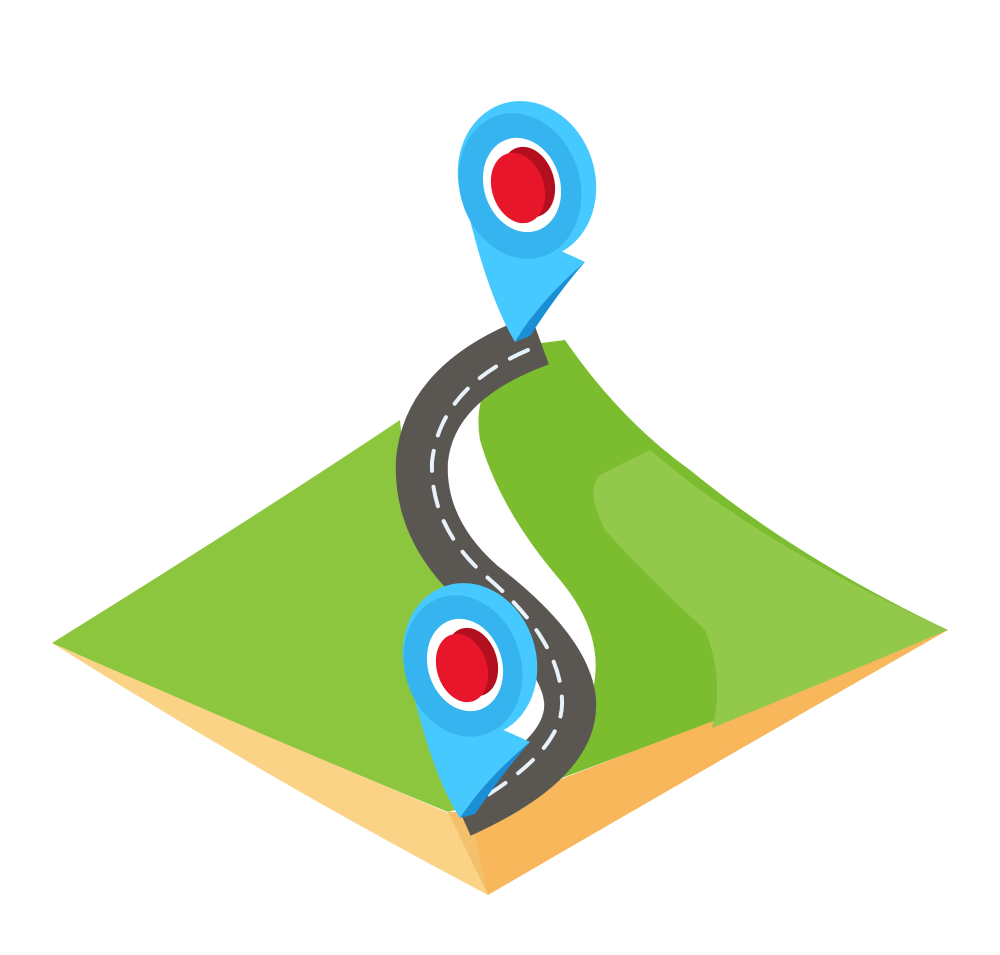 The width and height of the screenshot is (1000, 955). What do you see at coordinates (704, 762) in the screenshot?
I see `soil-right-face` at bounding box center [704, 762].